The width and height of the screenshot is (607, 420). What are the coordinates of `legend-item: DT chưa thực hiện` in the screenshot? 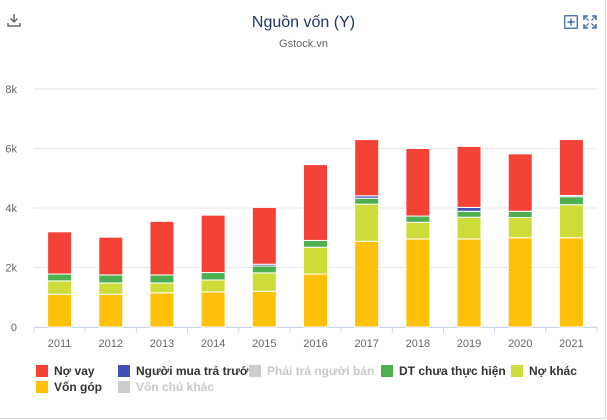 It's located at (443, 371).